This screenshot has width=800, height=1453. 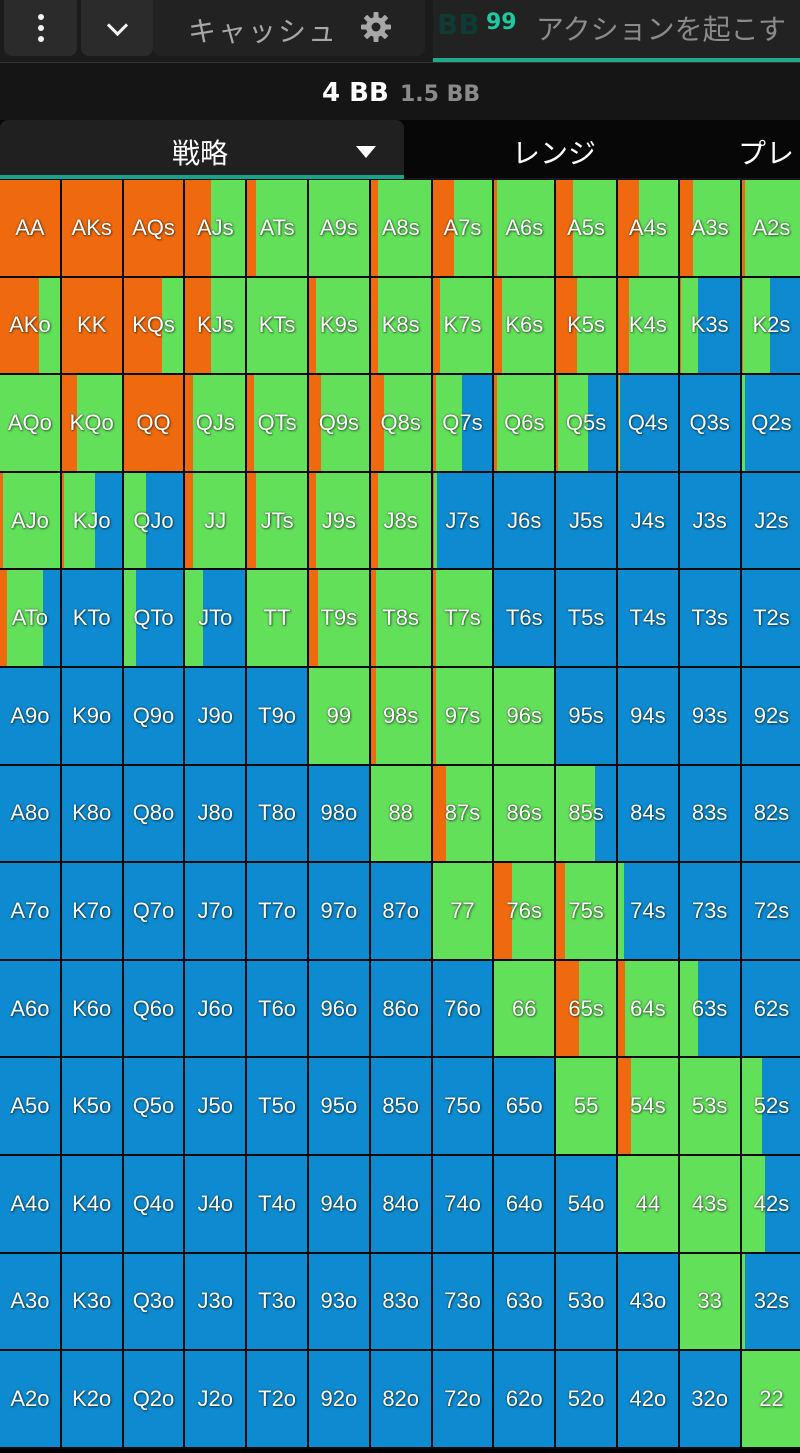 I want to click on hand-cell: Q3s, so click(x=710, y=424).